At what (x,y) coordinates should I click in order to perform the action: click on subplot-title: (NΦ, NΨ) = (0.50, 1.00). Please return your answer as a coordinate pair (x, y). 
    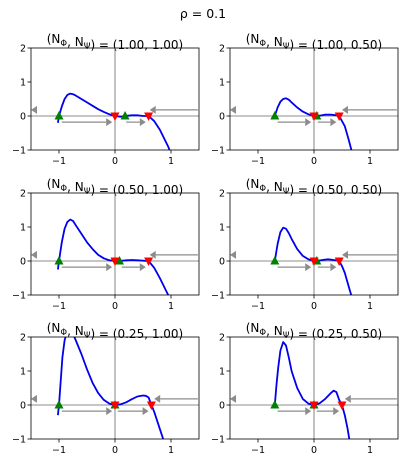
    Looking at the image, I should click on (115, 187).